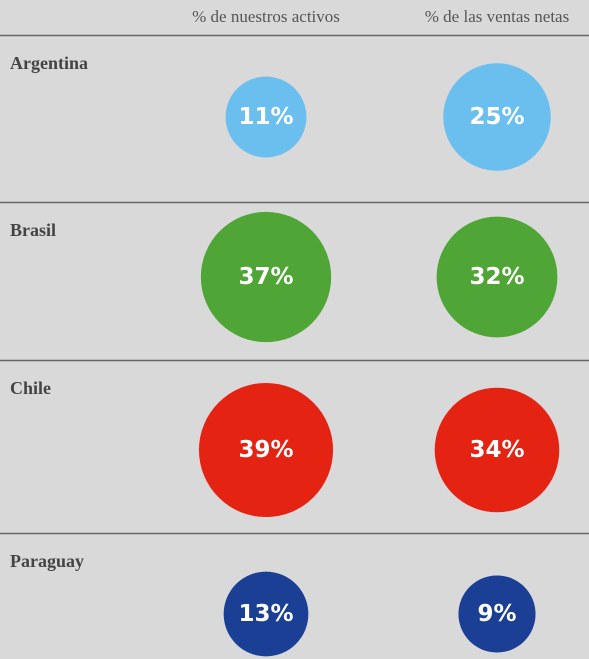 This screenshot has height=659, width=589. I want to click on bubble-label: 34%, so click(496, 450).